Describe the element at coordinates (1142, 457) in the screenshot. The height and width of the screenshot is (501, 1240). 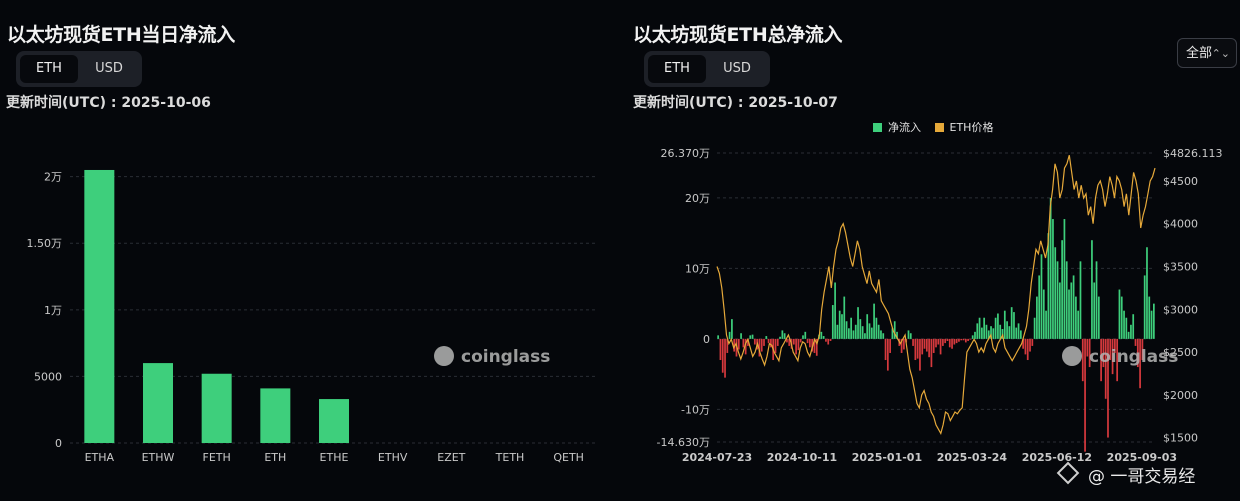
I see `x-tick-label: 2025-09-03` at that location.